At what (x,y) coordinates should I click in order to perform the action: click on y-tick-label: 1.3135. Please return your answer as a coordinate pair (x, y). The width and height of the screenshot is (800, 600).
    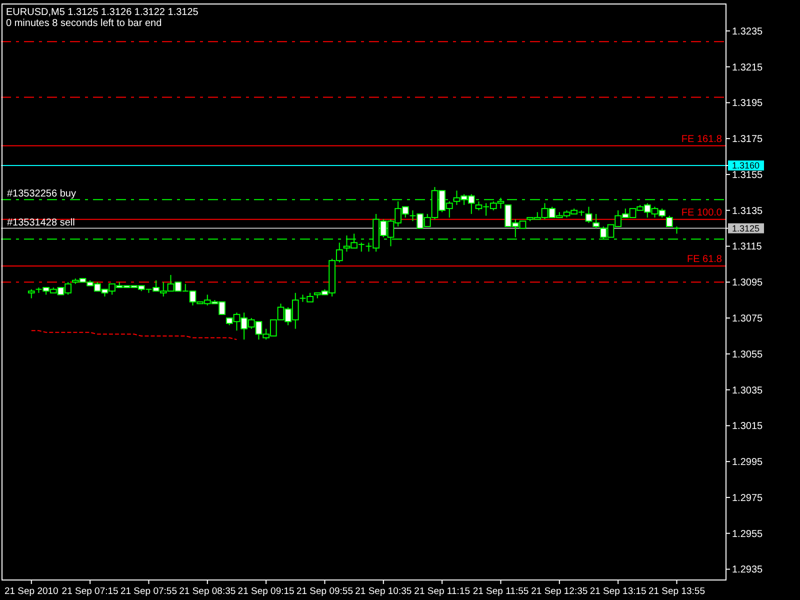
    Looking at the image, I should click on (748, 211).